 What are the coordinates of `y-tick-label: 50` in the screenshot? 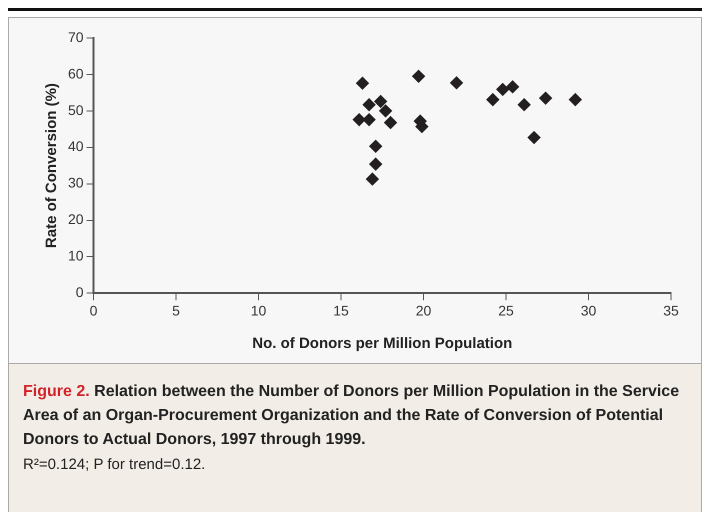 It's located at (76, 110).